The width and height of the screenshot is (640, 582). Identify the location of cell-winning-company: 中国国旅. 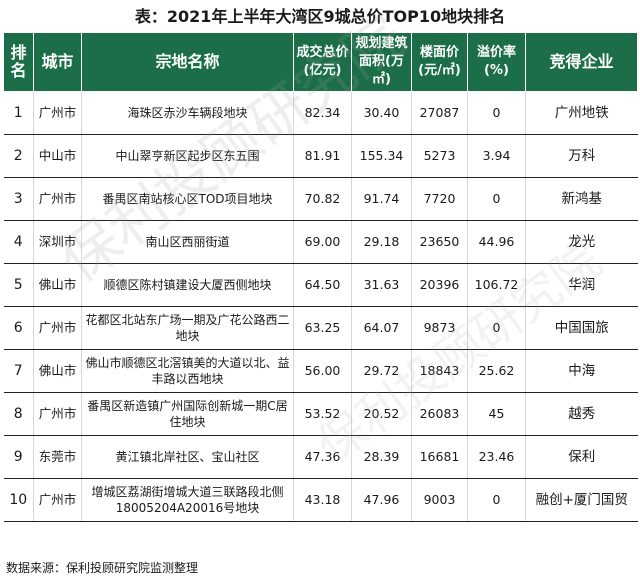
(581, 328).